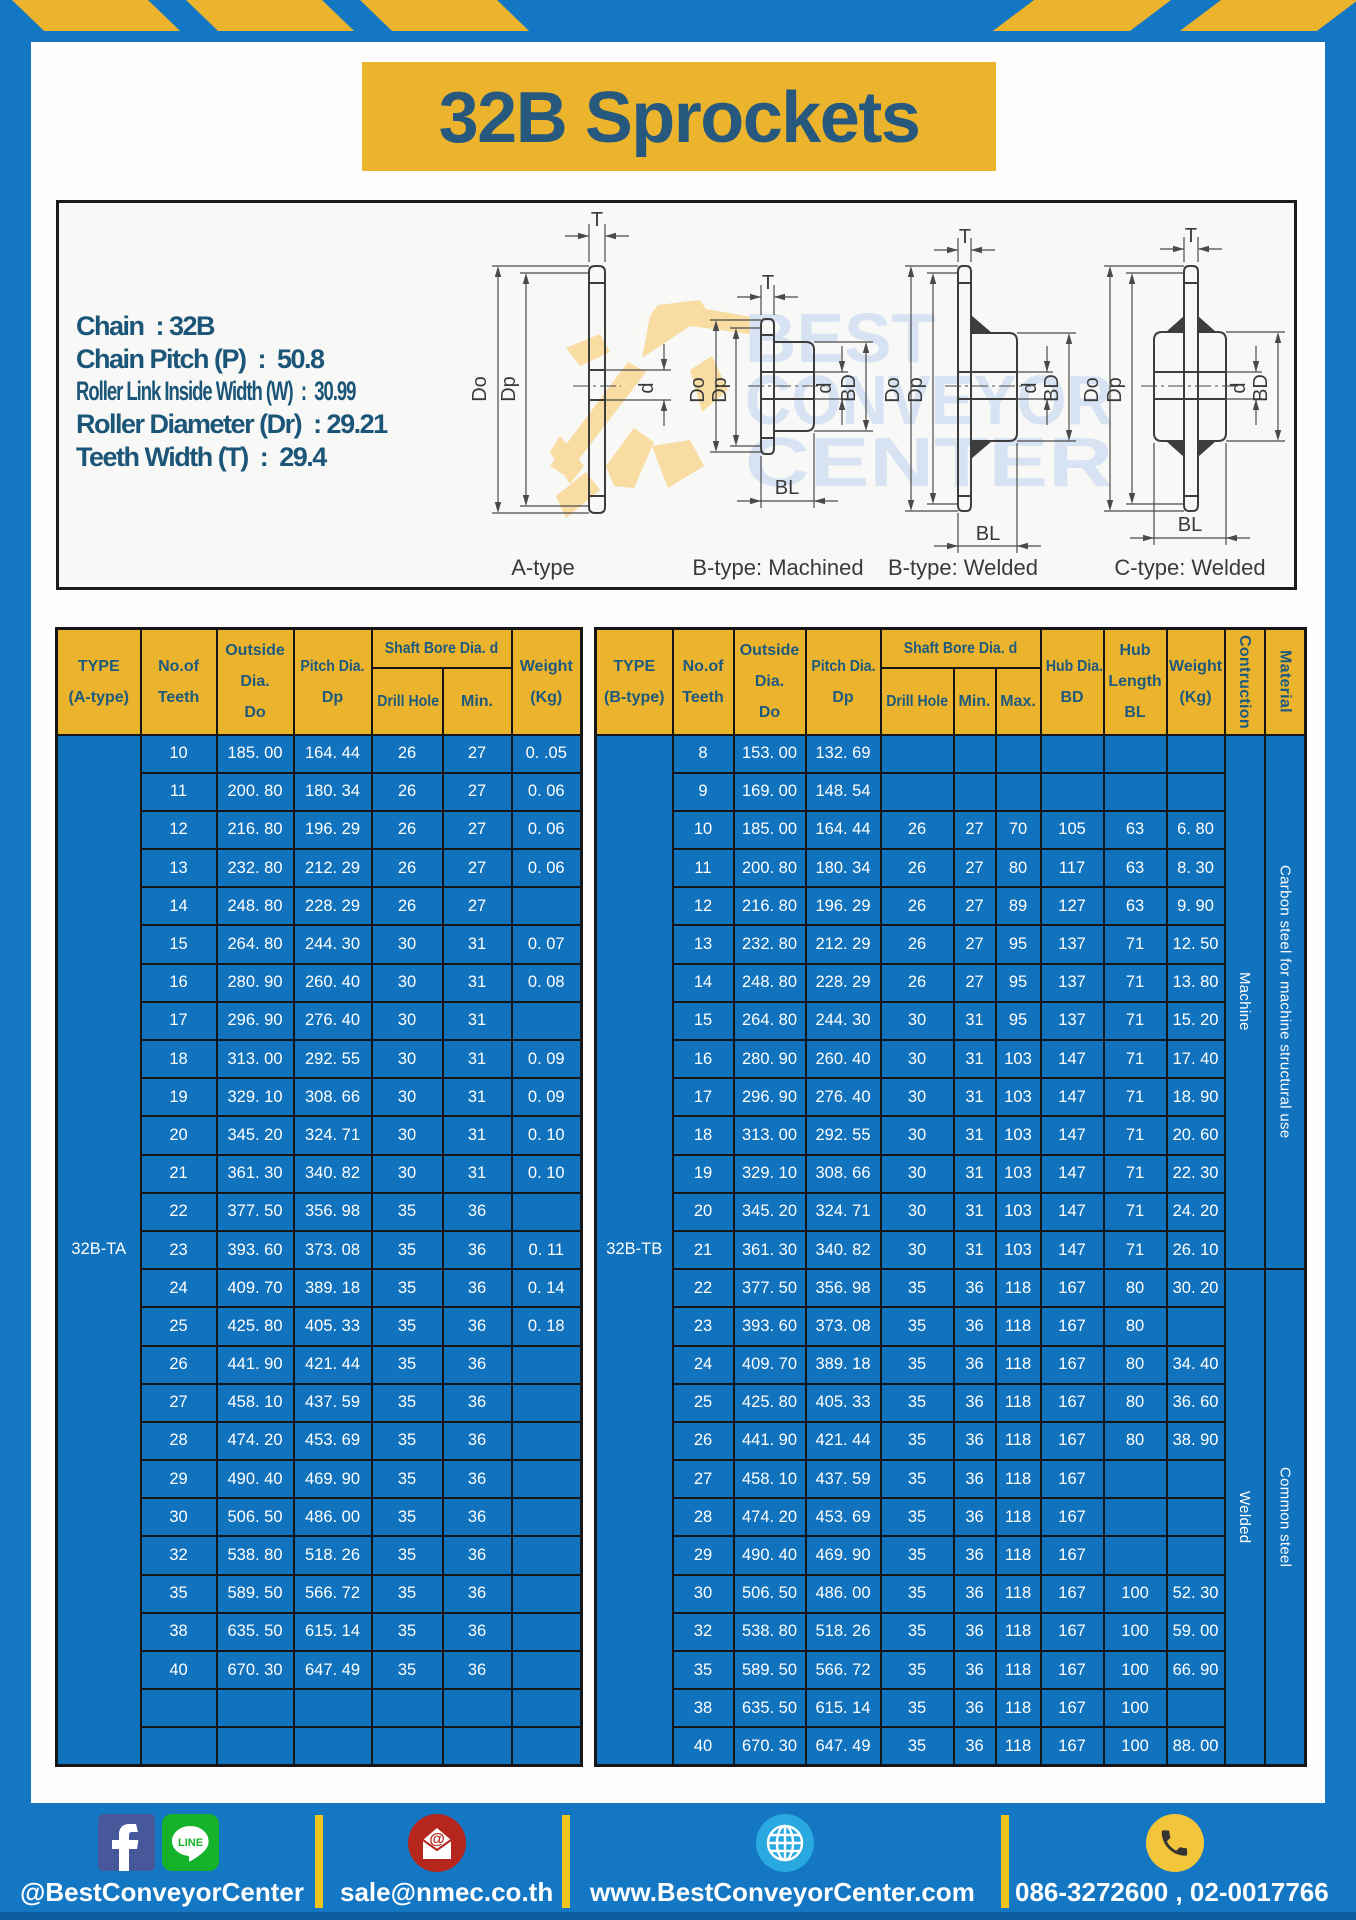 The height and width of the screenshot is (1920, 1356). Describe the element at coordinates (190, 1843) in the screenshot. I see `svg-text: LINE` at that location.